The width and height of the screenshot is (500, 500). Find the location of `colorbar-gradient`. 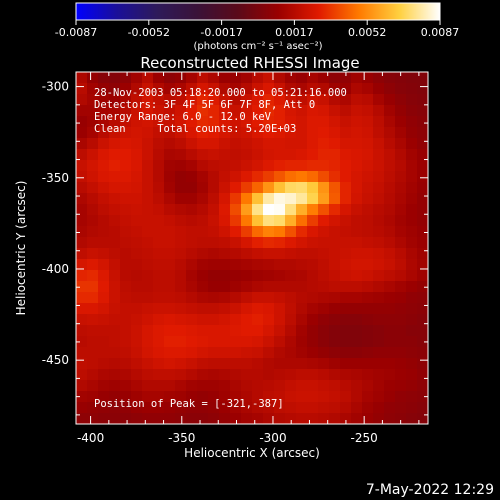

colorbar-gradient is located at coordinates (258, 11).